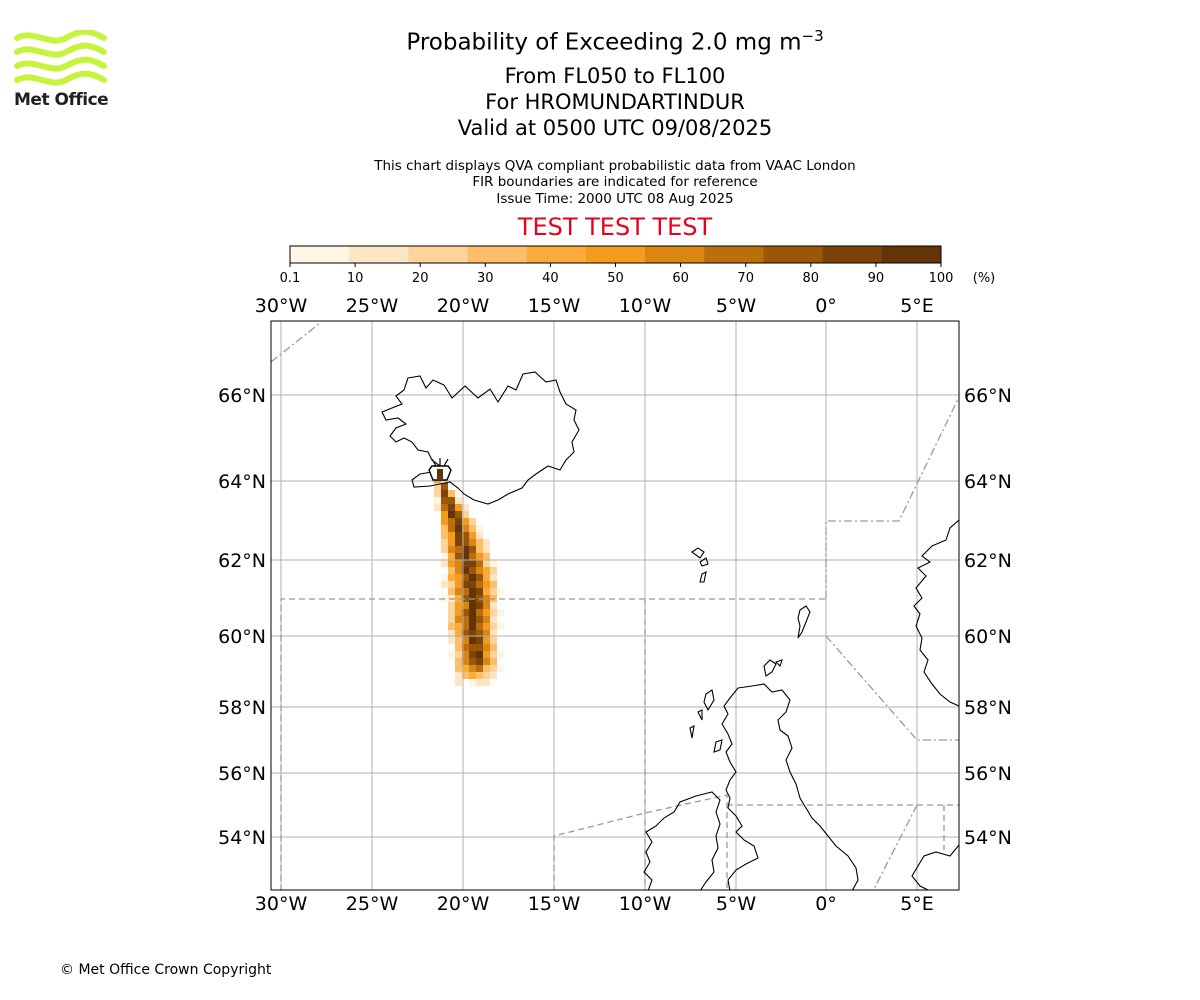 The image size is (1200, 1000). Describe the element at coordinates (554, 904) in the screenshot. I see `longitude-label: 15°W` at that location.